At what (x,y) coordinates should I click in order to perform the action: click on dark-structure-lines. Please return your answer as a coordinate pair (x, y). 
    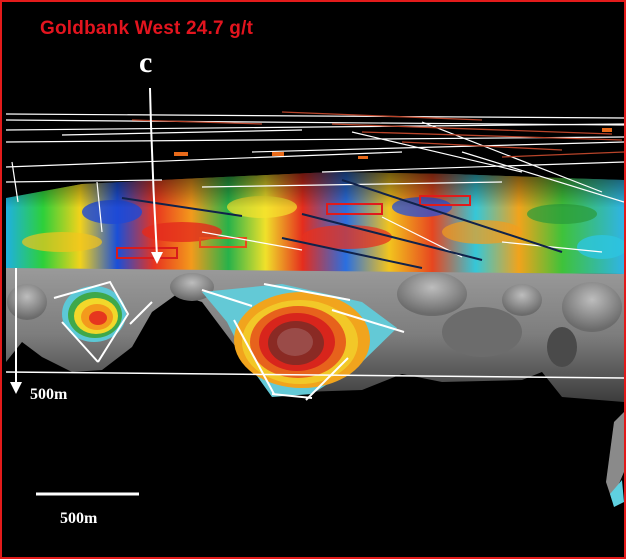
    Looking at the image, I should click on (342, 224).